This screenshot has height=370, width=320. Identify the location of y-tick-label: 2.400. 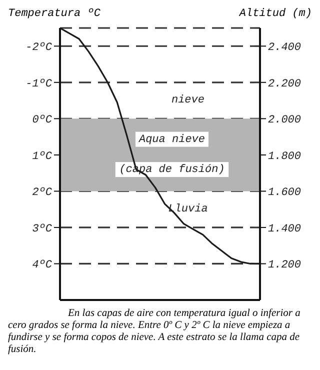
(285, 48).